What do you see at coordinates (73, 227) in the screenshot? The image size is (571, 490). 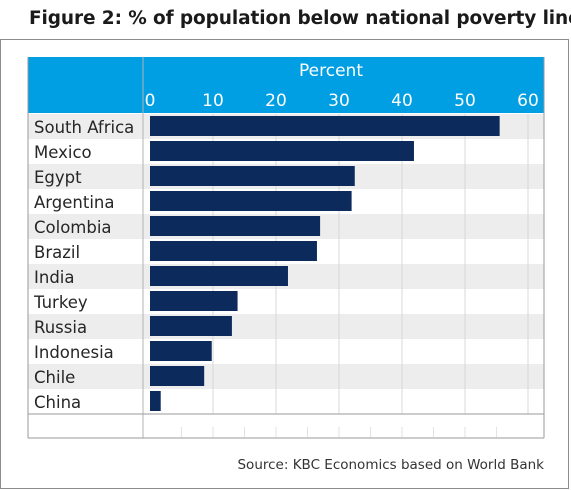 I see `category-label: Colombia` at bounding box center [73, 227].